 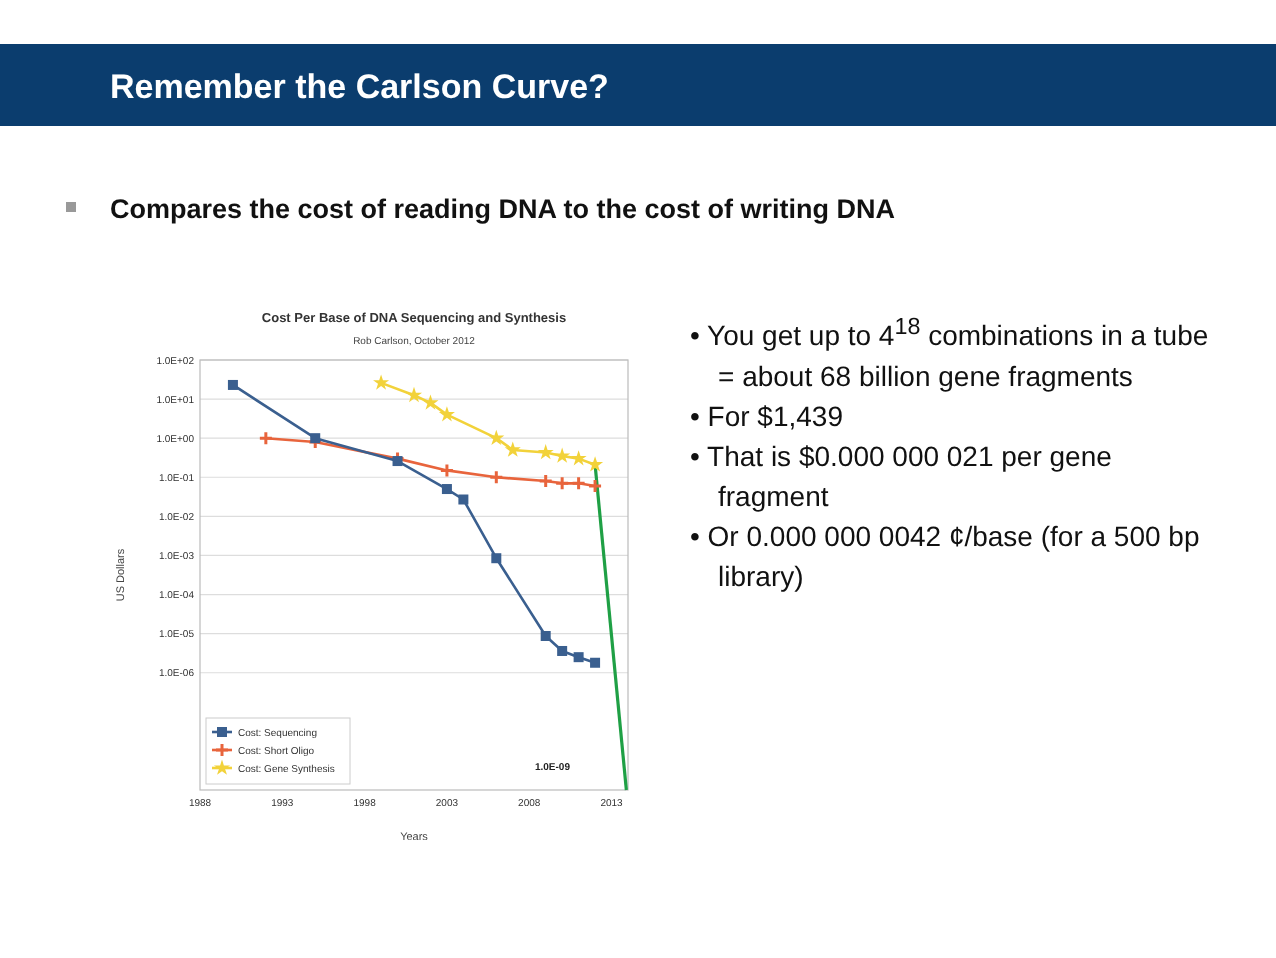 What do you see at coordinates (359, 87) in the screenshot?
I see `text: Remember the Carlson Curve?` at bounding box center [359, 87].